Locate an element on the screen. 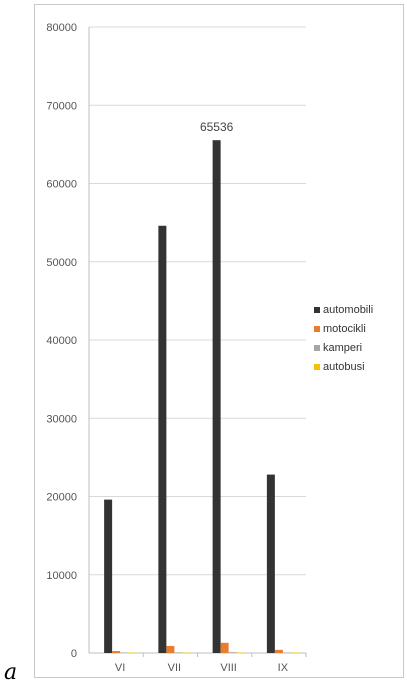  data-label: 65536 is located at coordinates (217, 127).